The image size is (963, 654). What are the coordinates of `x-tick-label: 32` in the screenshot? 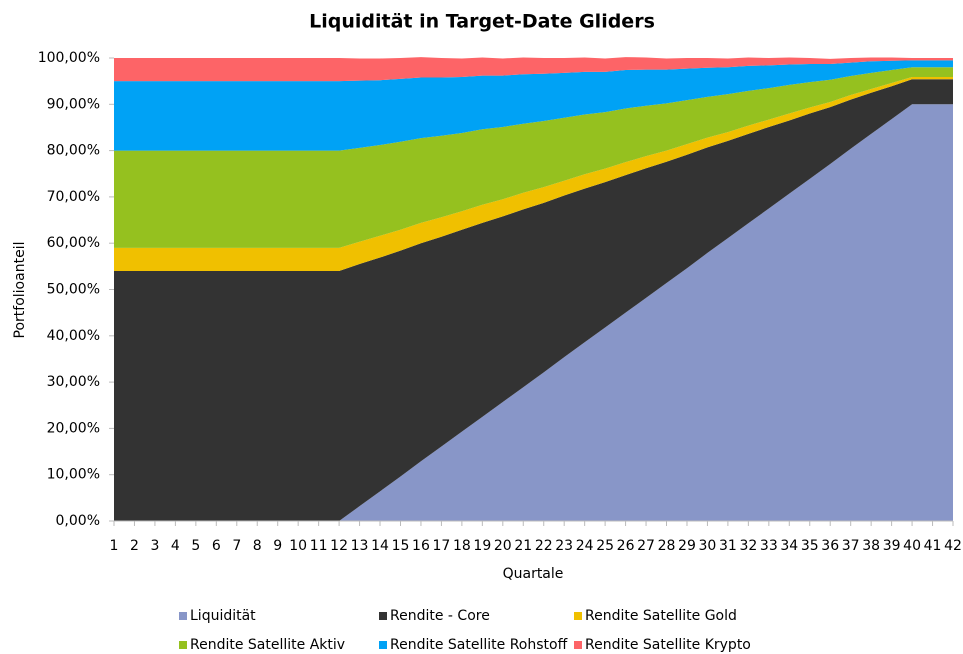 It's located at (748, 546).